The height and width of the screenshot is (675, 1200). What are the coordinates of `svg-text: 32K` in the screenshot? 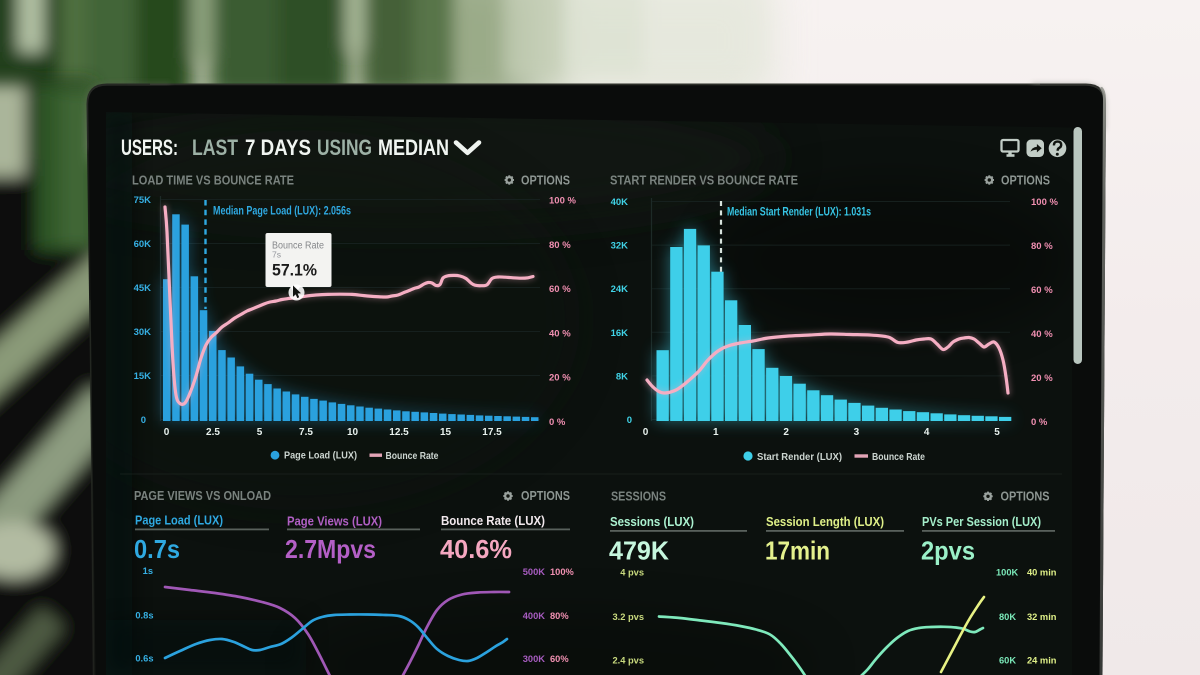 It's located at (620, 246).